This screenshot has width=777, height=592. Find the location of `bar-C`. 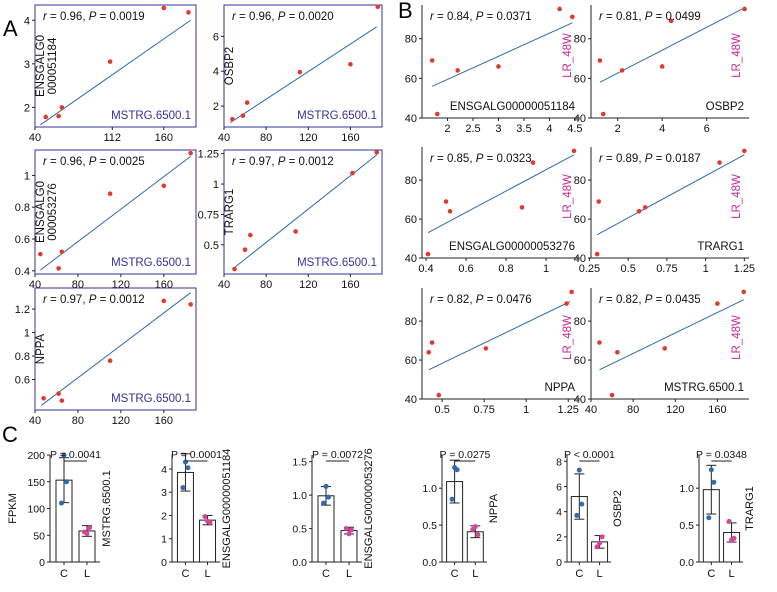

bar-C is located at coordinates (326, 529).